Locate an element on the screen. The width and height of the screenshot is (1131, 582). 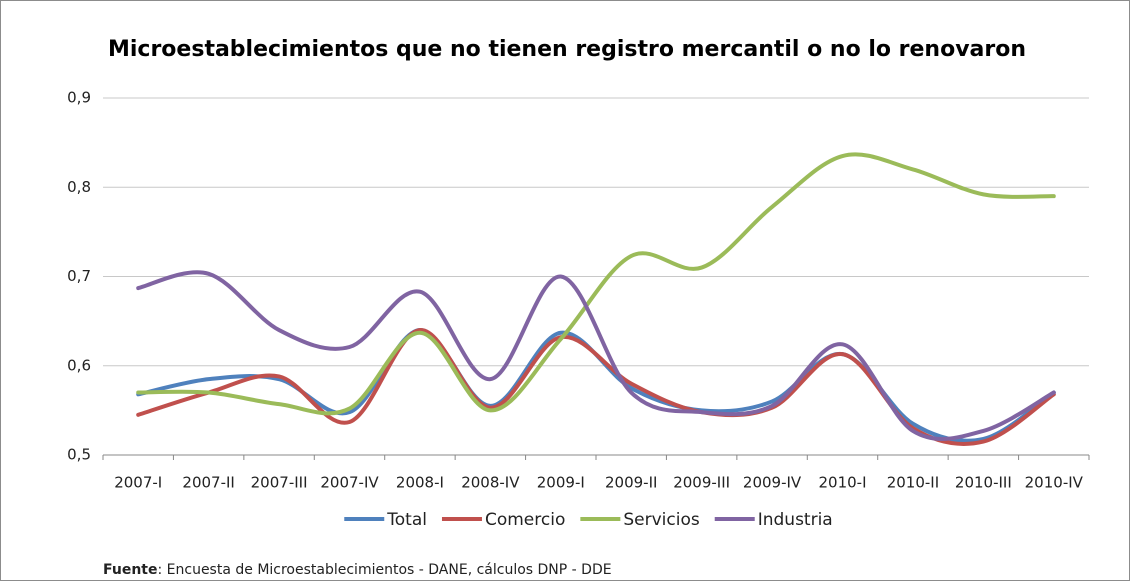
x-tick-label: 2007-II is located at coordinates (208, 483).